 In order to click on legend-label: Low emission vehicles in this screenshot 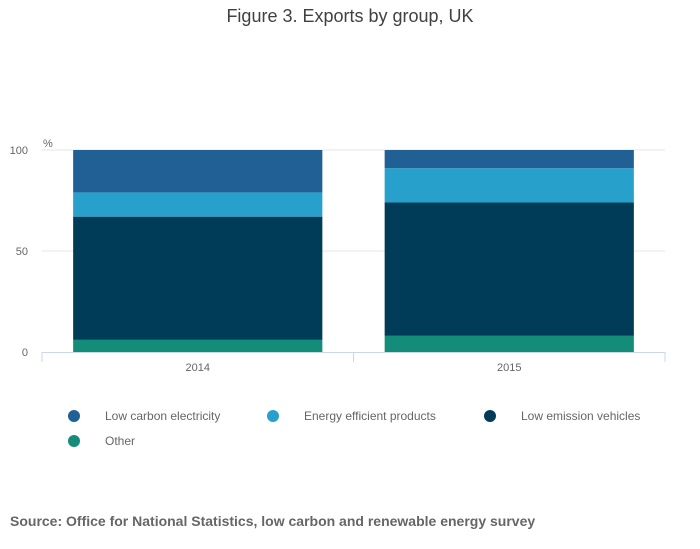, I will do `click(581, 416)`.